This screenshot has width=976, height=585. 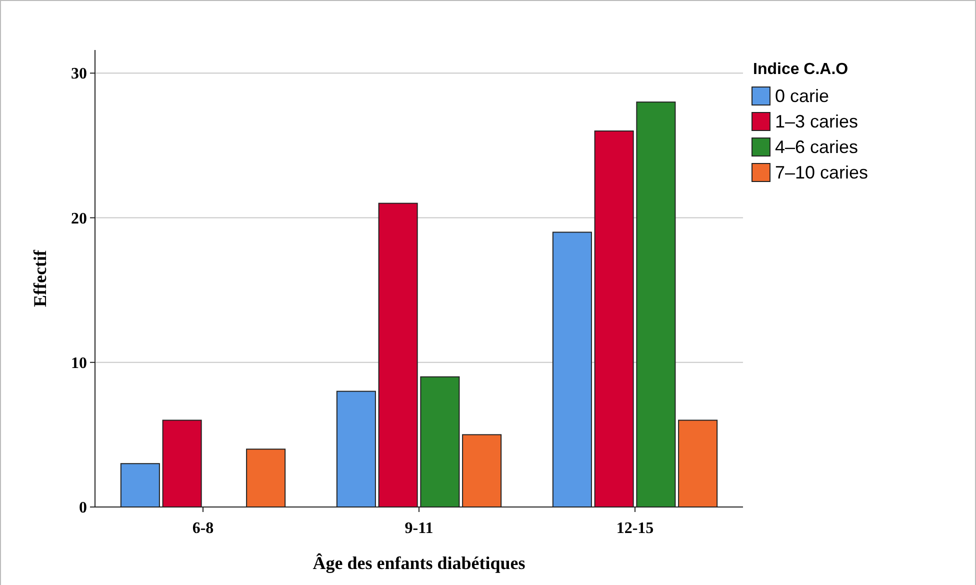 I want to click on y-tick-label: 10, so click(x=79, y=363).